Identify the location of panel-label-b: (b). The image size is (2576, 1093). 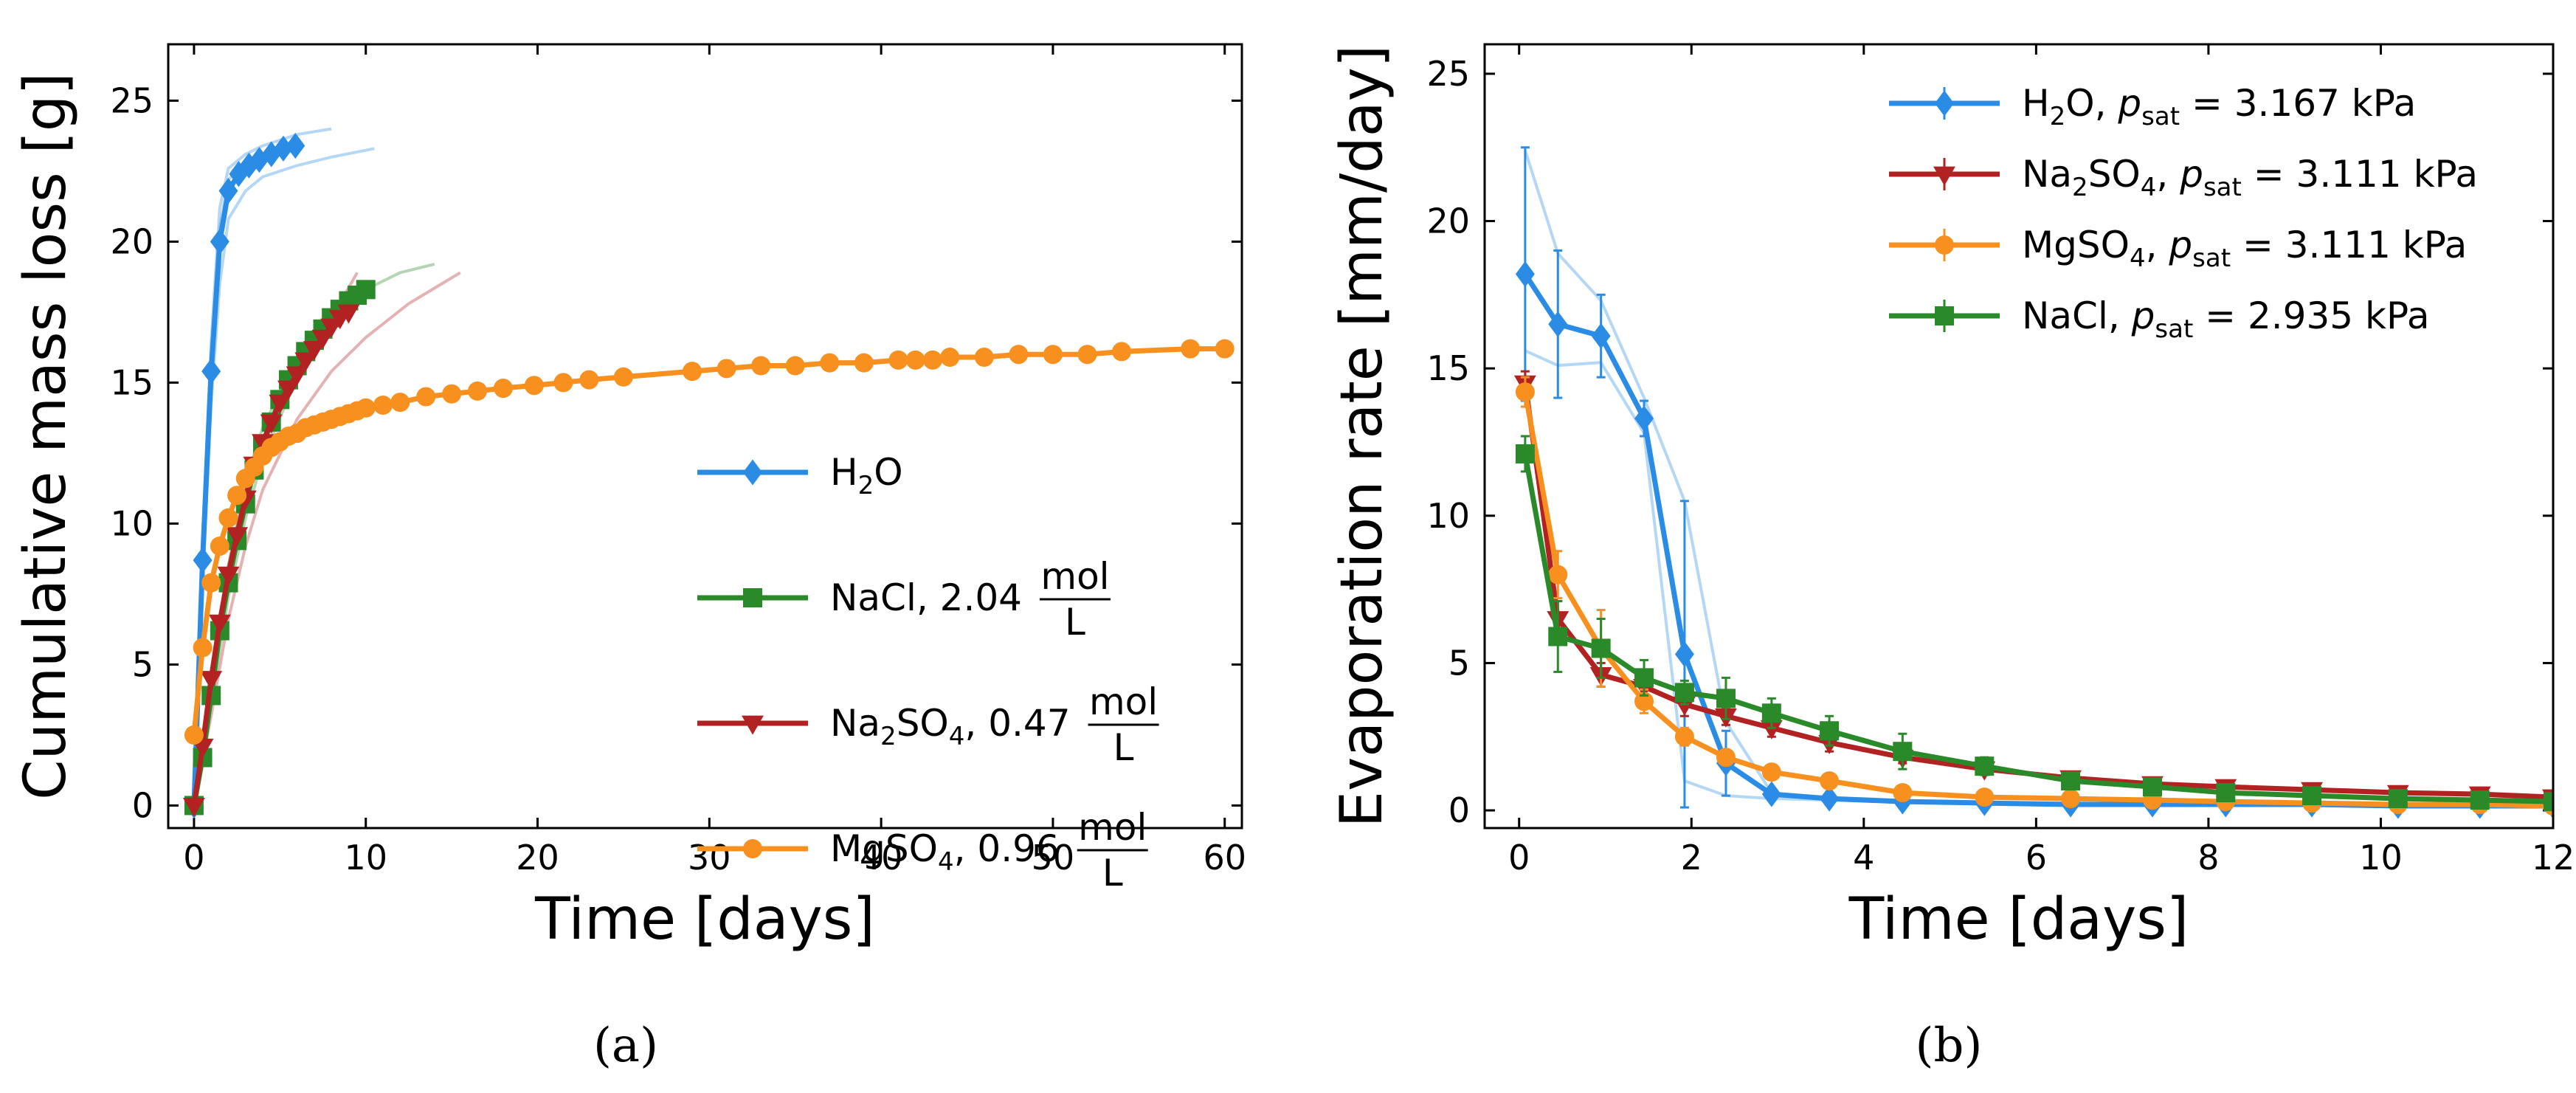
(1949, 1046).